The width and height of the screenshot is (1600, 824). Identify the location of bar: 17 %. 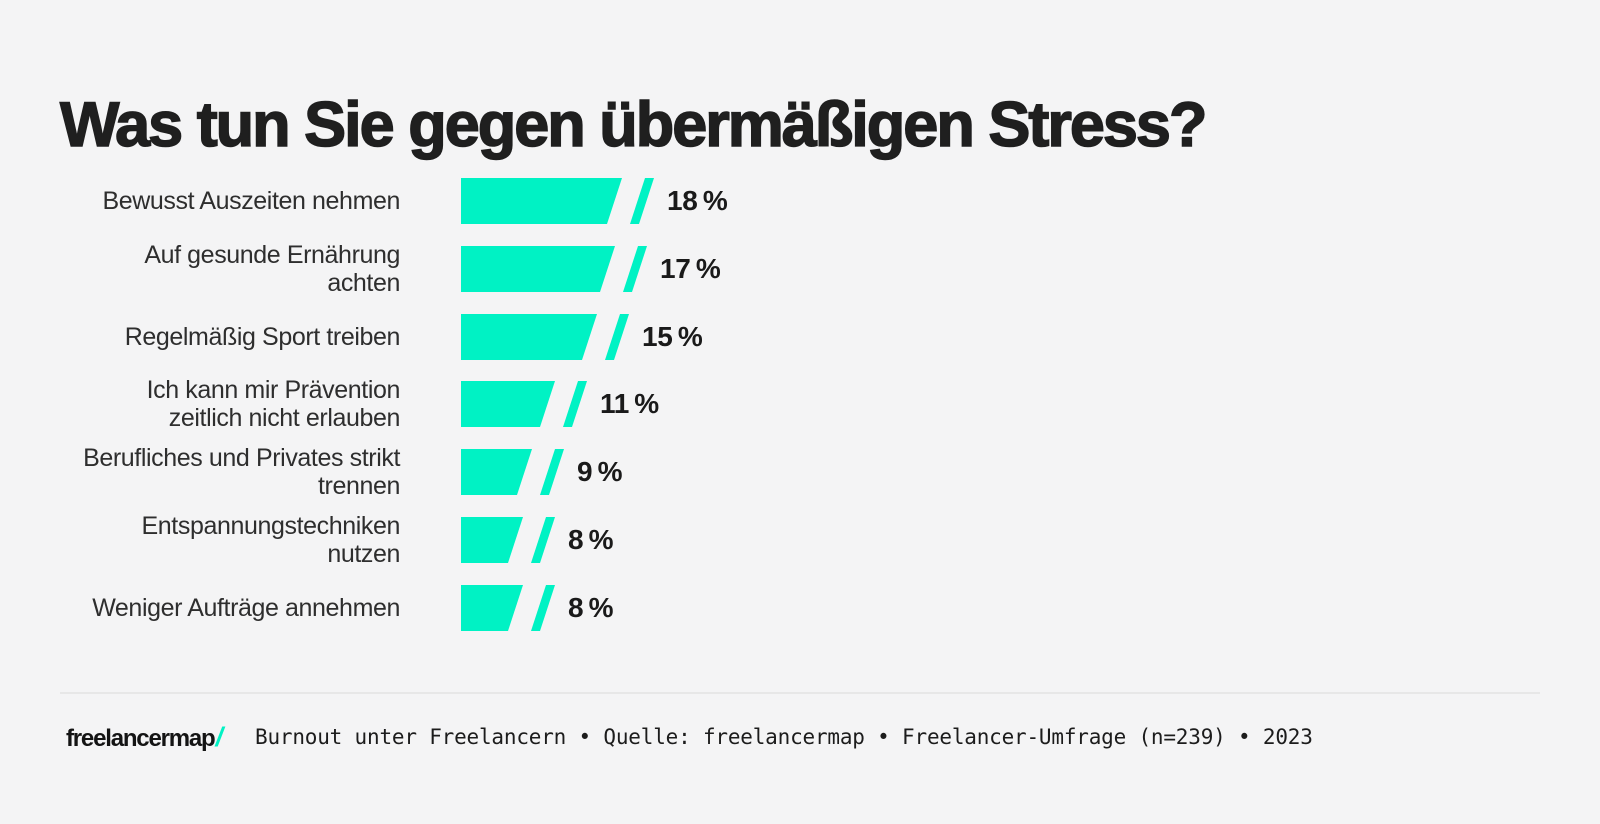
(1030, 269).